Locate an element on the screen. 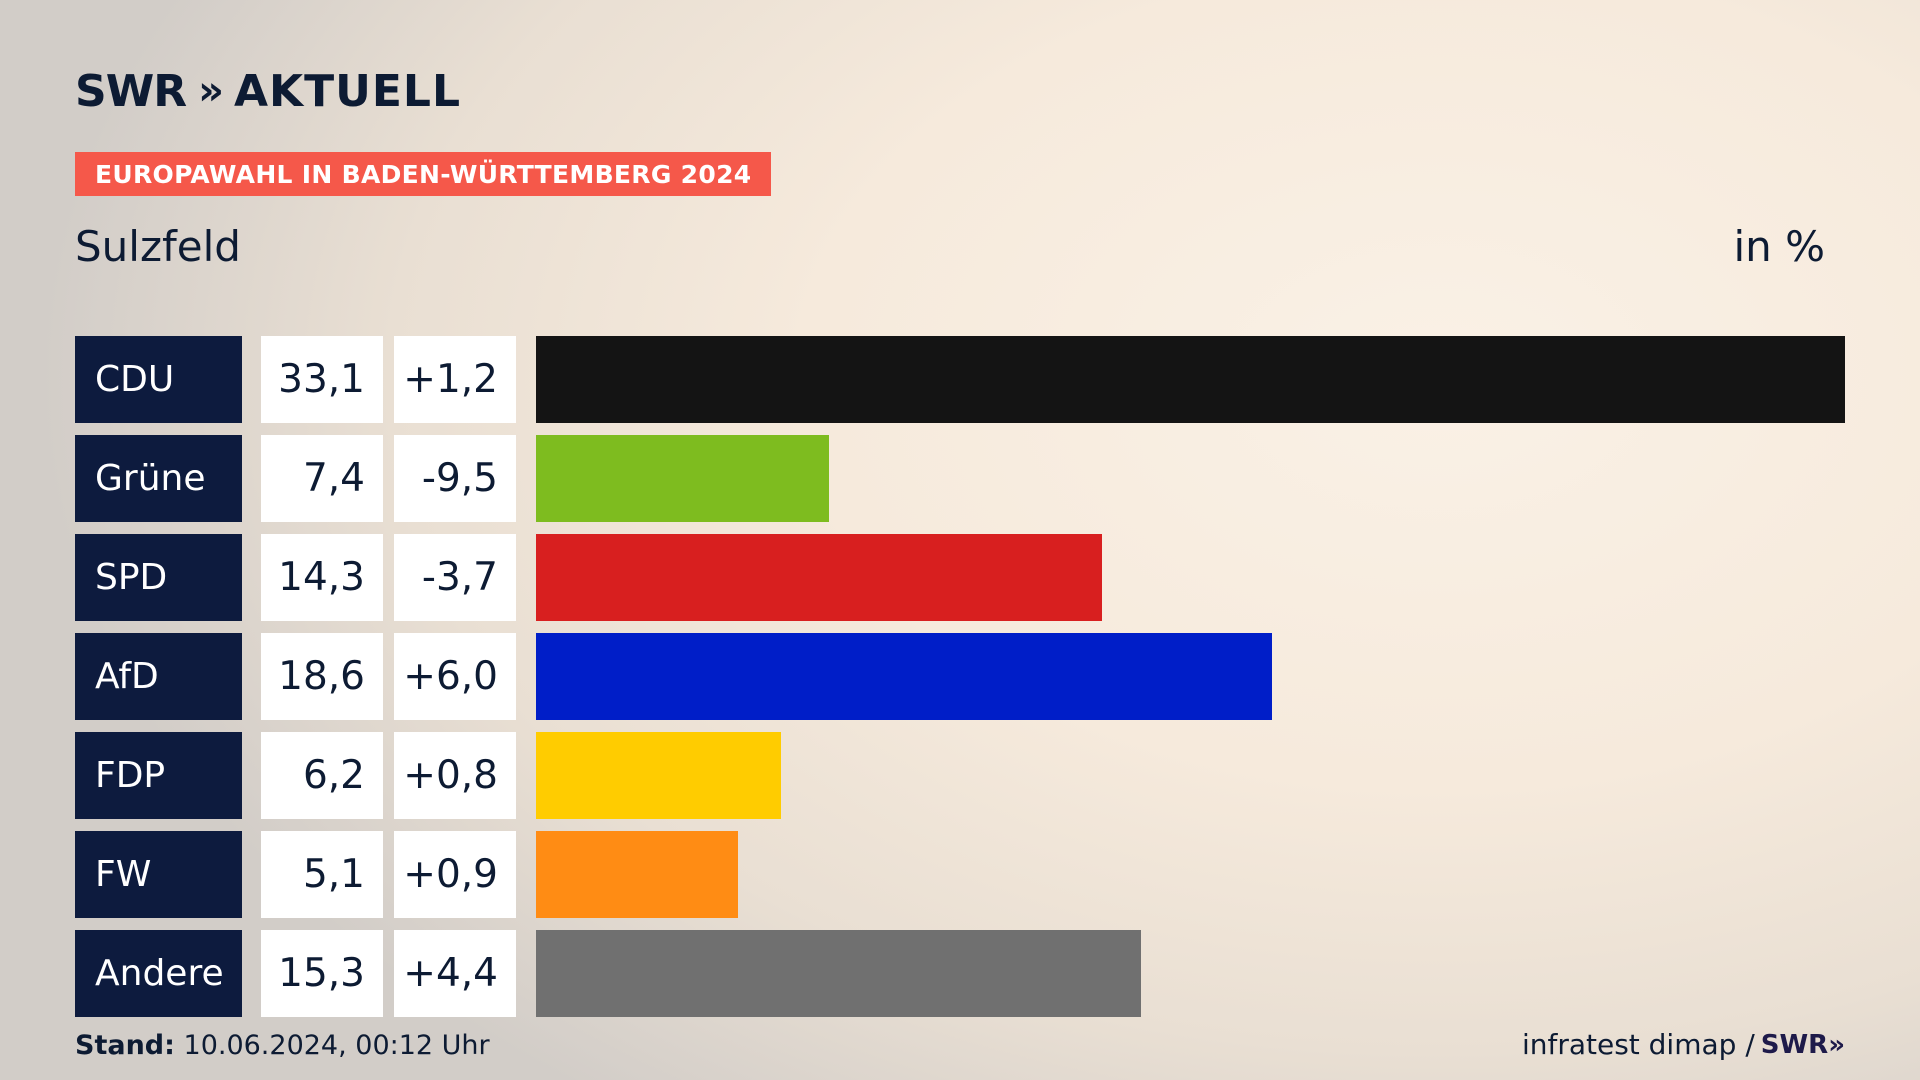  timestamp: Stand: 10.06.2024, 00:12 Uhr is located at coordinates (282, 1045).